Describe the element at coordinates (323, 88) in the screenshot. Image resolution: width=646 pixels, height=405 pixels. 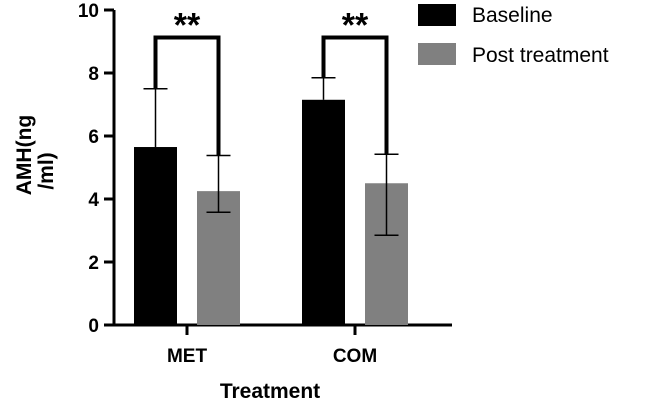
I see `error-bar-com-baseline` at that location.